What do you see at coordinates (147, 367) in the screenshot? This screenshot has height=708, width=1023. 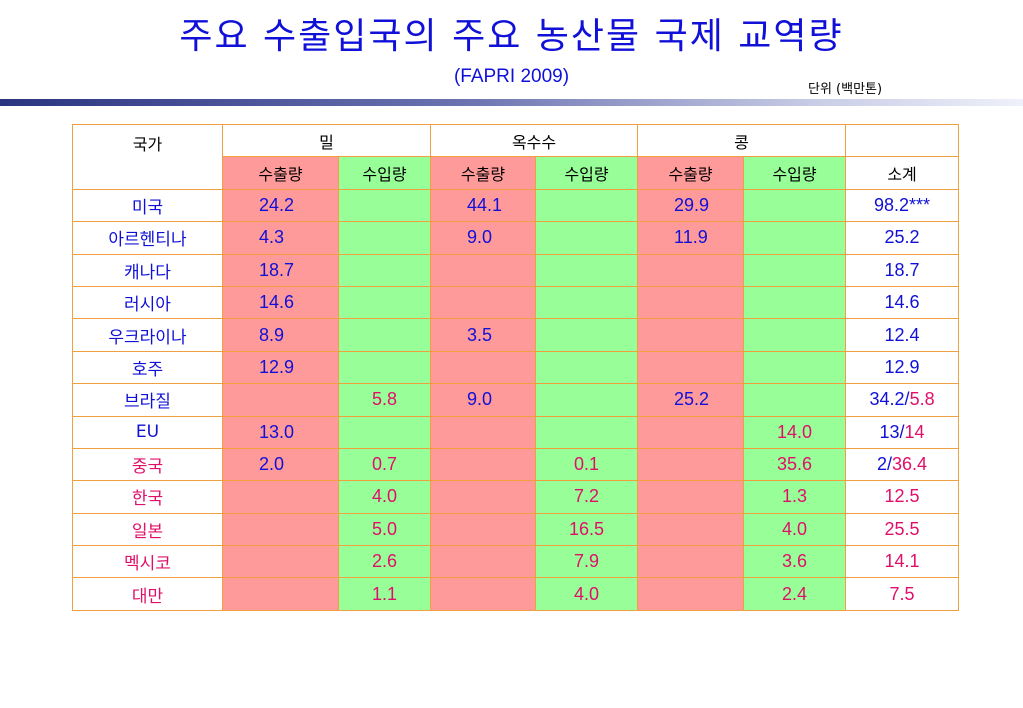 I see `country-cell: 호주` at bounding box center [147, 367].